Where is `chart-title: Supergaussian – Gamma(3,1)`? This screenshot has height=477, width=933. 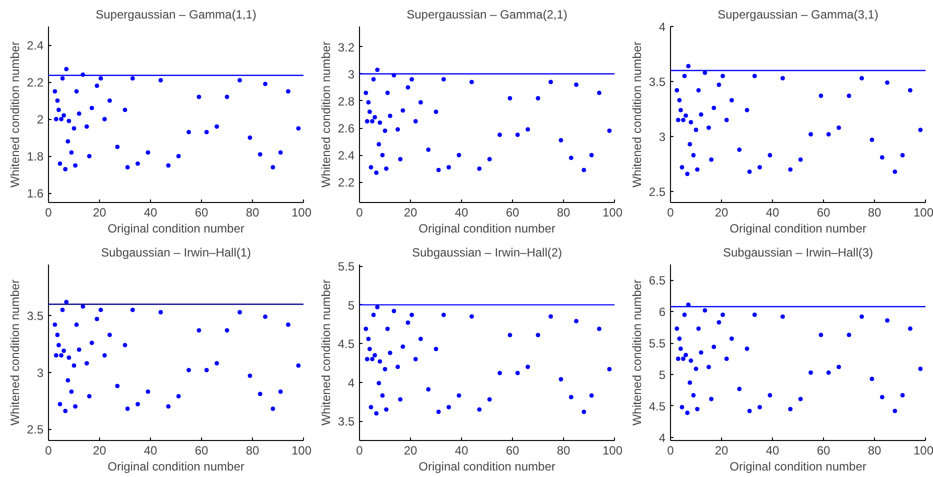
chart-title: Supergaussian – Gamma(3,1) is located at coordinates (798, 15).